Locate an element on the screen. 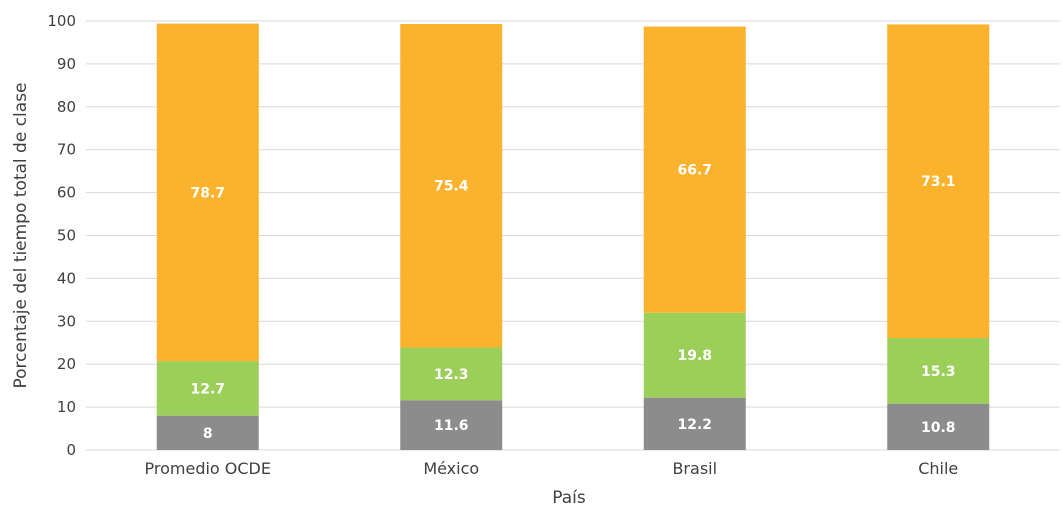 The height and width of the screenshot is (513, 1063). data-label: 19.8 is located at coordinates (694, 356).